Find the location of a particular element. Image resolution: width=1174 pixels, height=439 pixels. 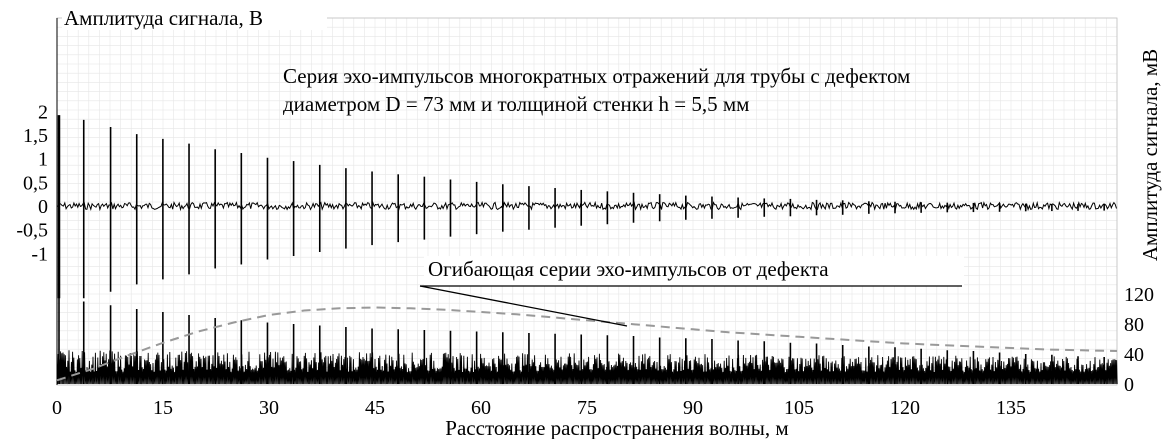

y-left-tick-label: 1,5 is located at coordinates (35, 136).